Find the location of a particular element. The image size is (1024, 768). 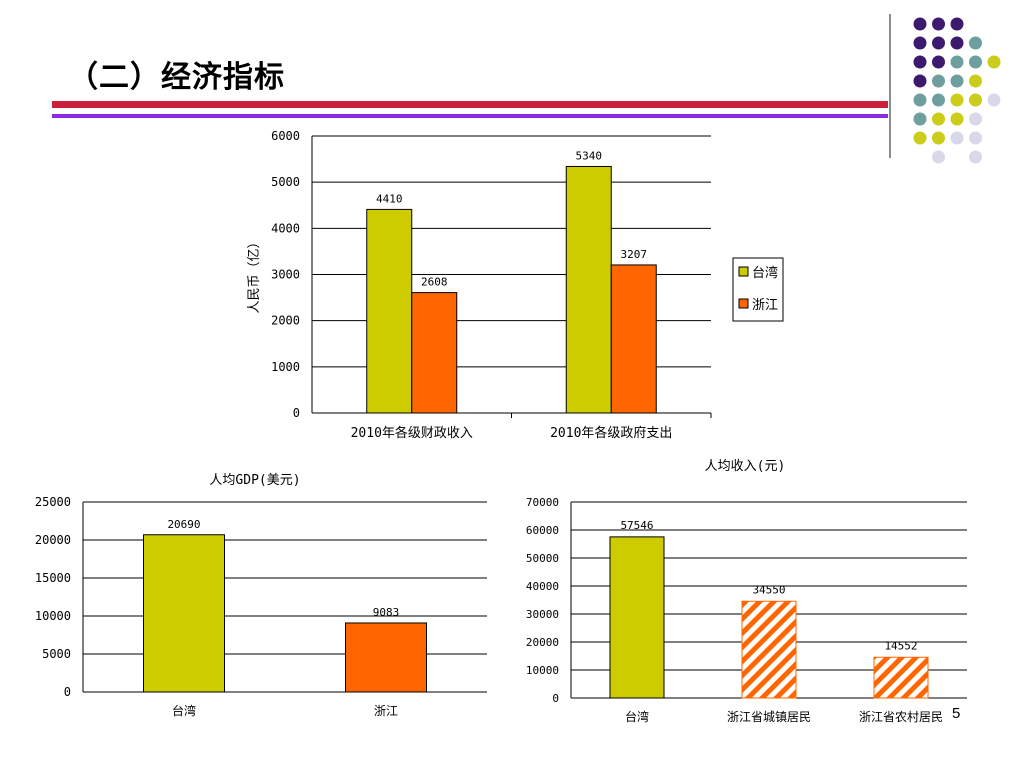

data-label: 2608 is located at coordinates (434, 282).